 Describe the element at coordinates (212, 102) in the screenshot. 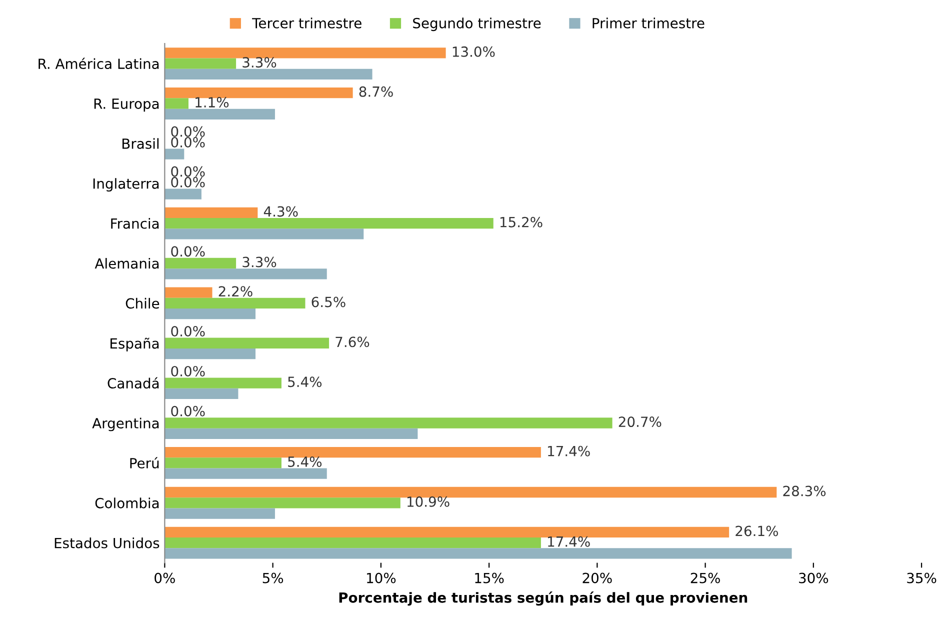

I see `data-label: 1.1%` at that location.